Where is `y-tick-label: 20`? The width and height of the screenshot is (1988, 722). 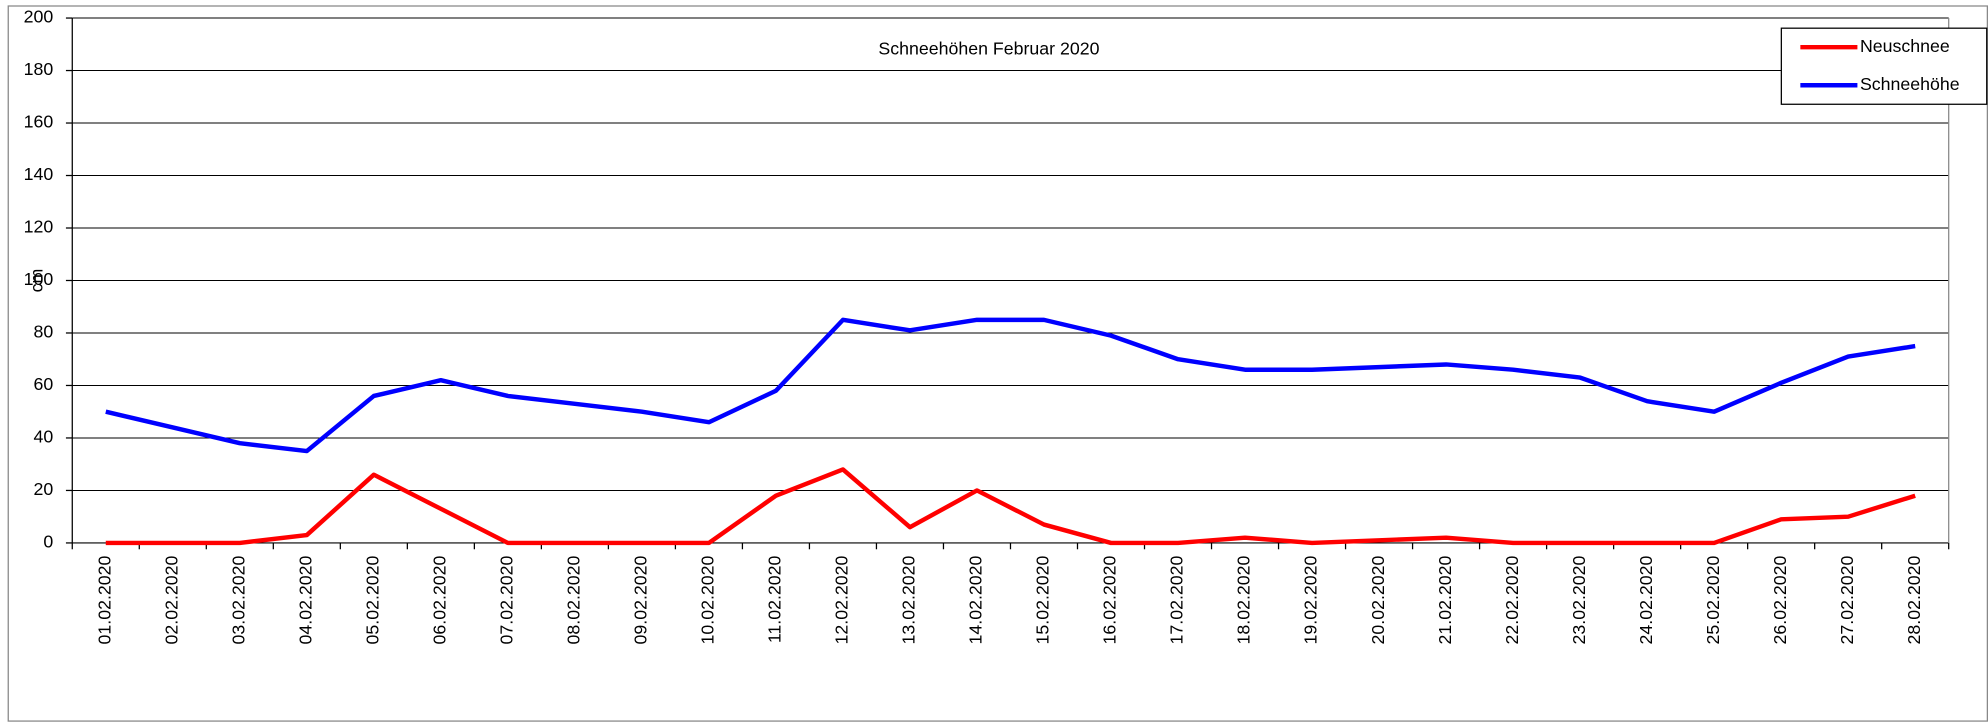
y-tick-label: 20 is located at coordinates (44, 489).